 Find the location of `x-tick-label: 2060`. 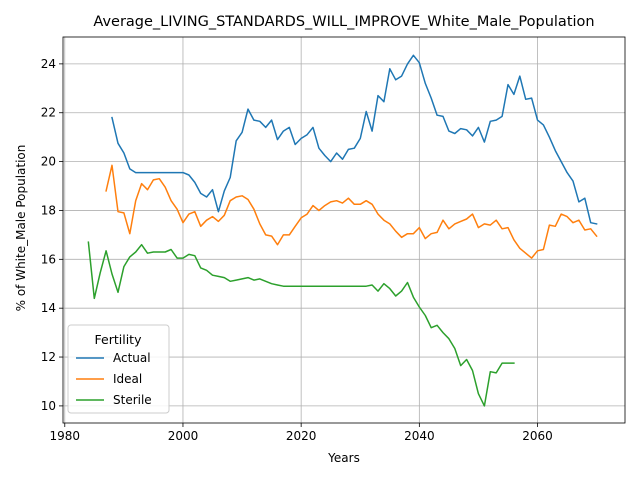

x-tick-label: 2060 is located at coordinates (537, 436).